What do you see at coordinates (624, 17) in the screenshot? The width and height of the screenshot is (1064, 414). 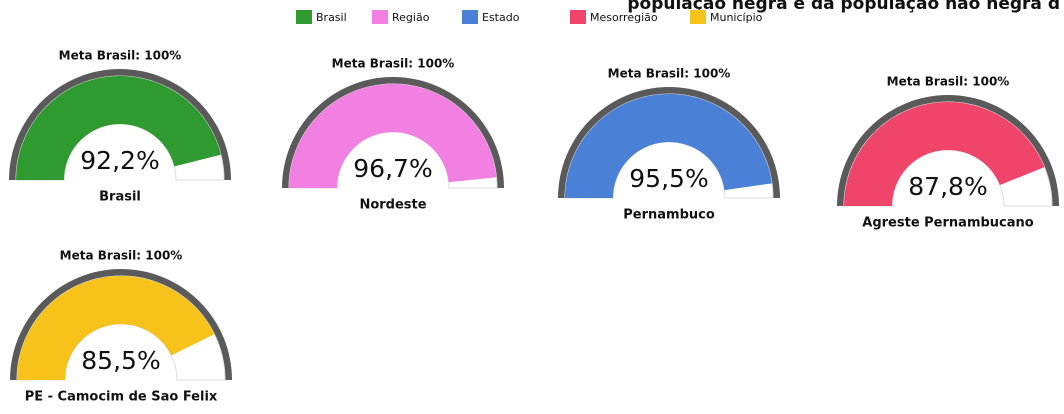 I see `legend-label: Mesorregião` at bounding box center [624, 17].